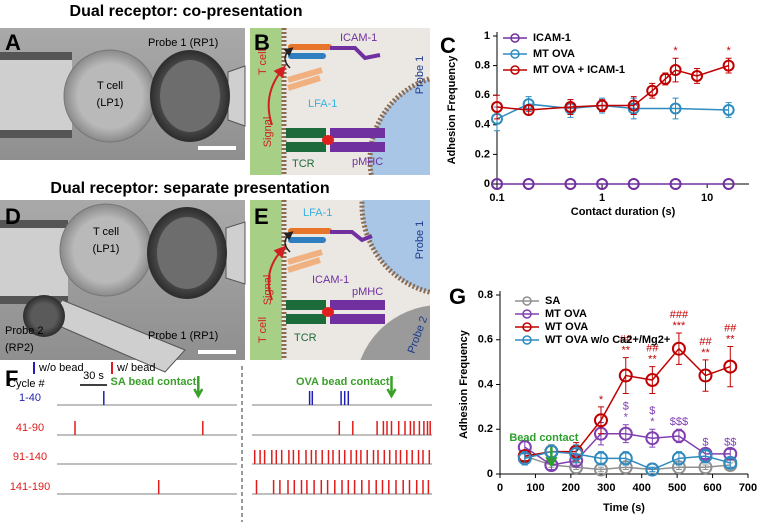 The width and height of the screenshot is (760, 522). Describe the element at coordinates (552, 301) in the screenshot. I see `legend-label: SA` at that location.